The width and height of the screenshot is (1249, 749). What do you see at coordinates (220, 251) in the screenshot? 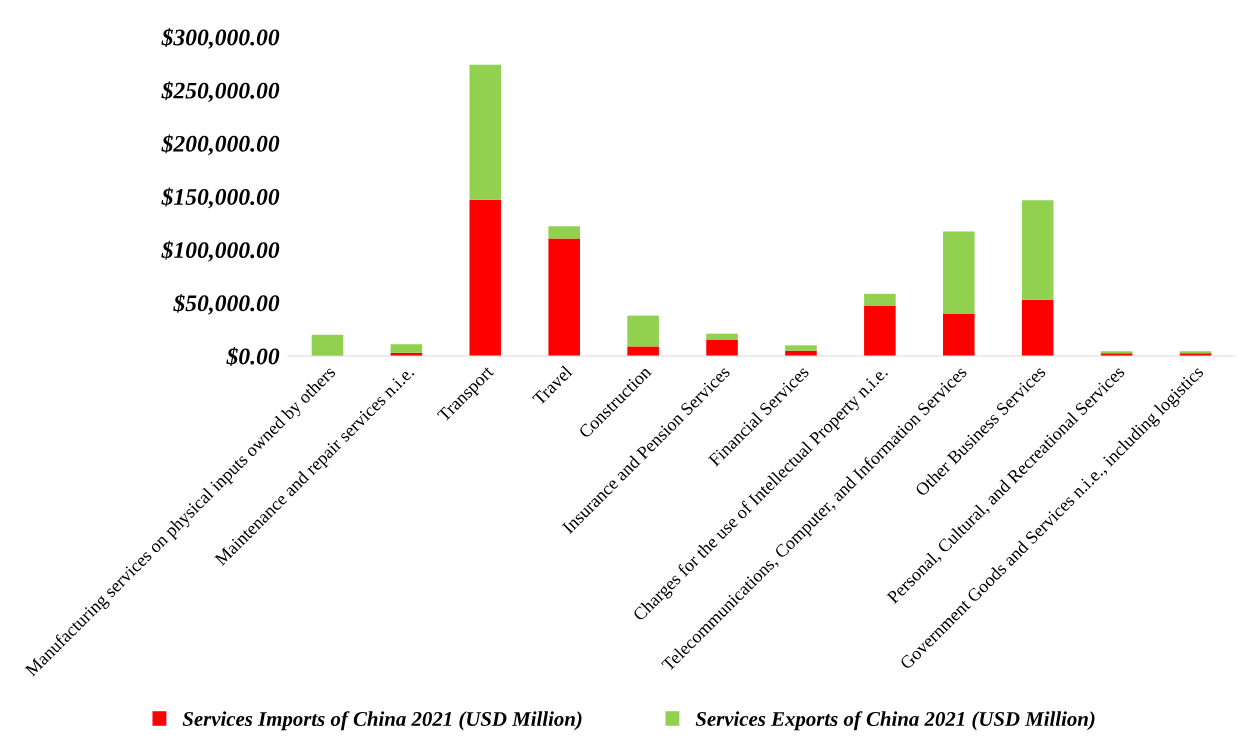
I see `y-tick-label: $100,000.00` at bounding box center [220, 251].